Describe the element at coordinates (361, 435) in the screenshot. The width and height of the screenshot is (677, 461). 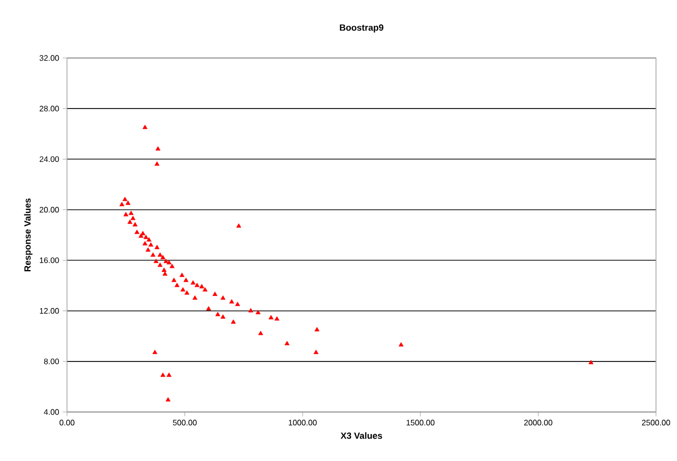
I see `x-axis-title: X3 Values` at that location.